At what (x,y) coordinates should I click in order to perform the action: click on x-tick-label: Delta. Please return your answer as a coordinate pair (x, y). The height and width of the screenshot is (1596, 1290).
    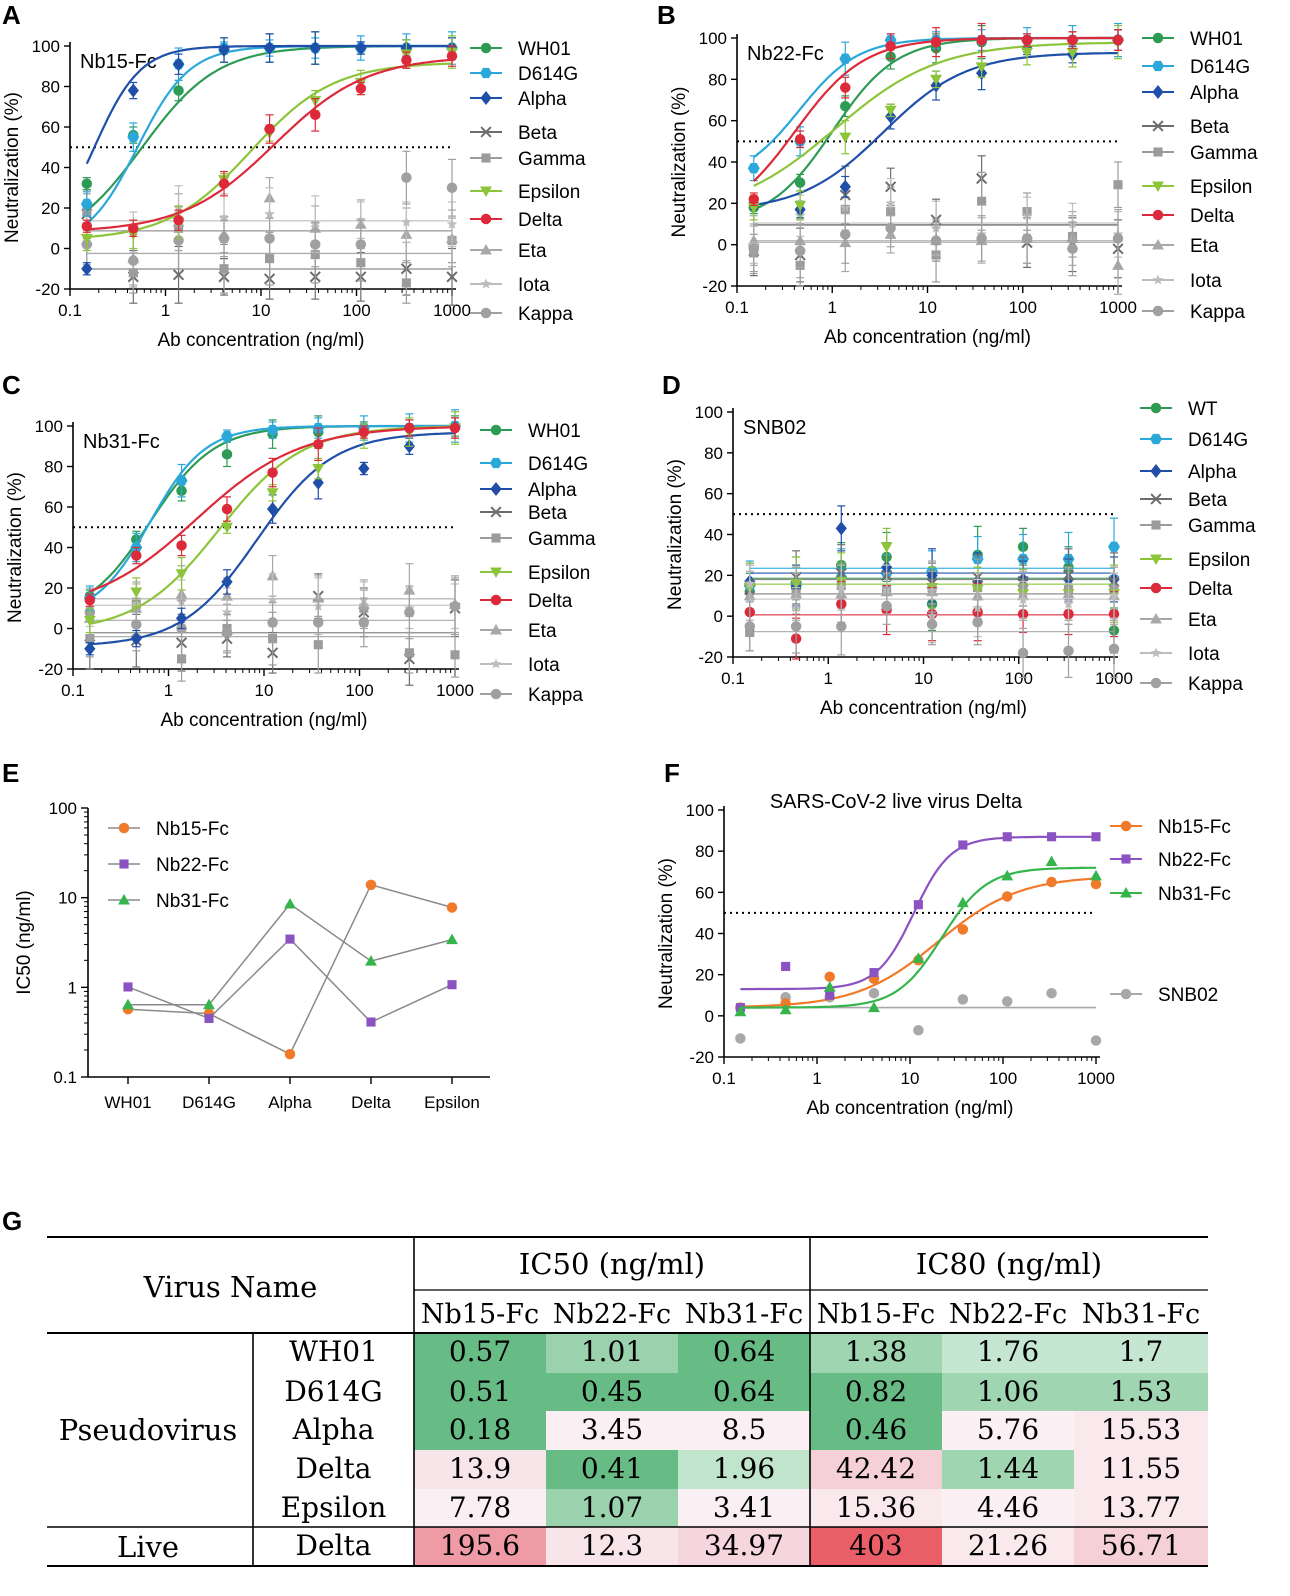
    Looking at the image, I should click on (371, 1102).